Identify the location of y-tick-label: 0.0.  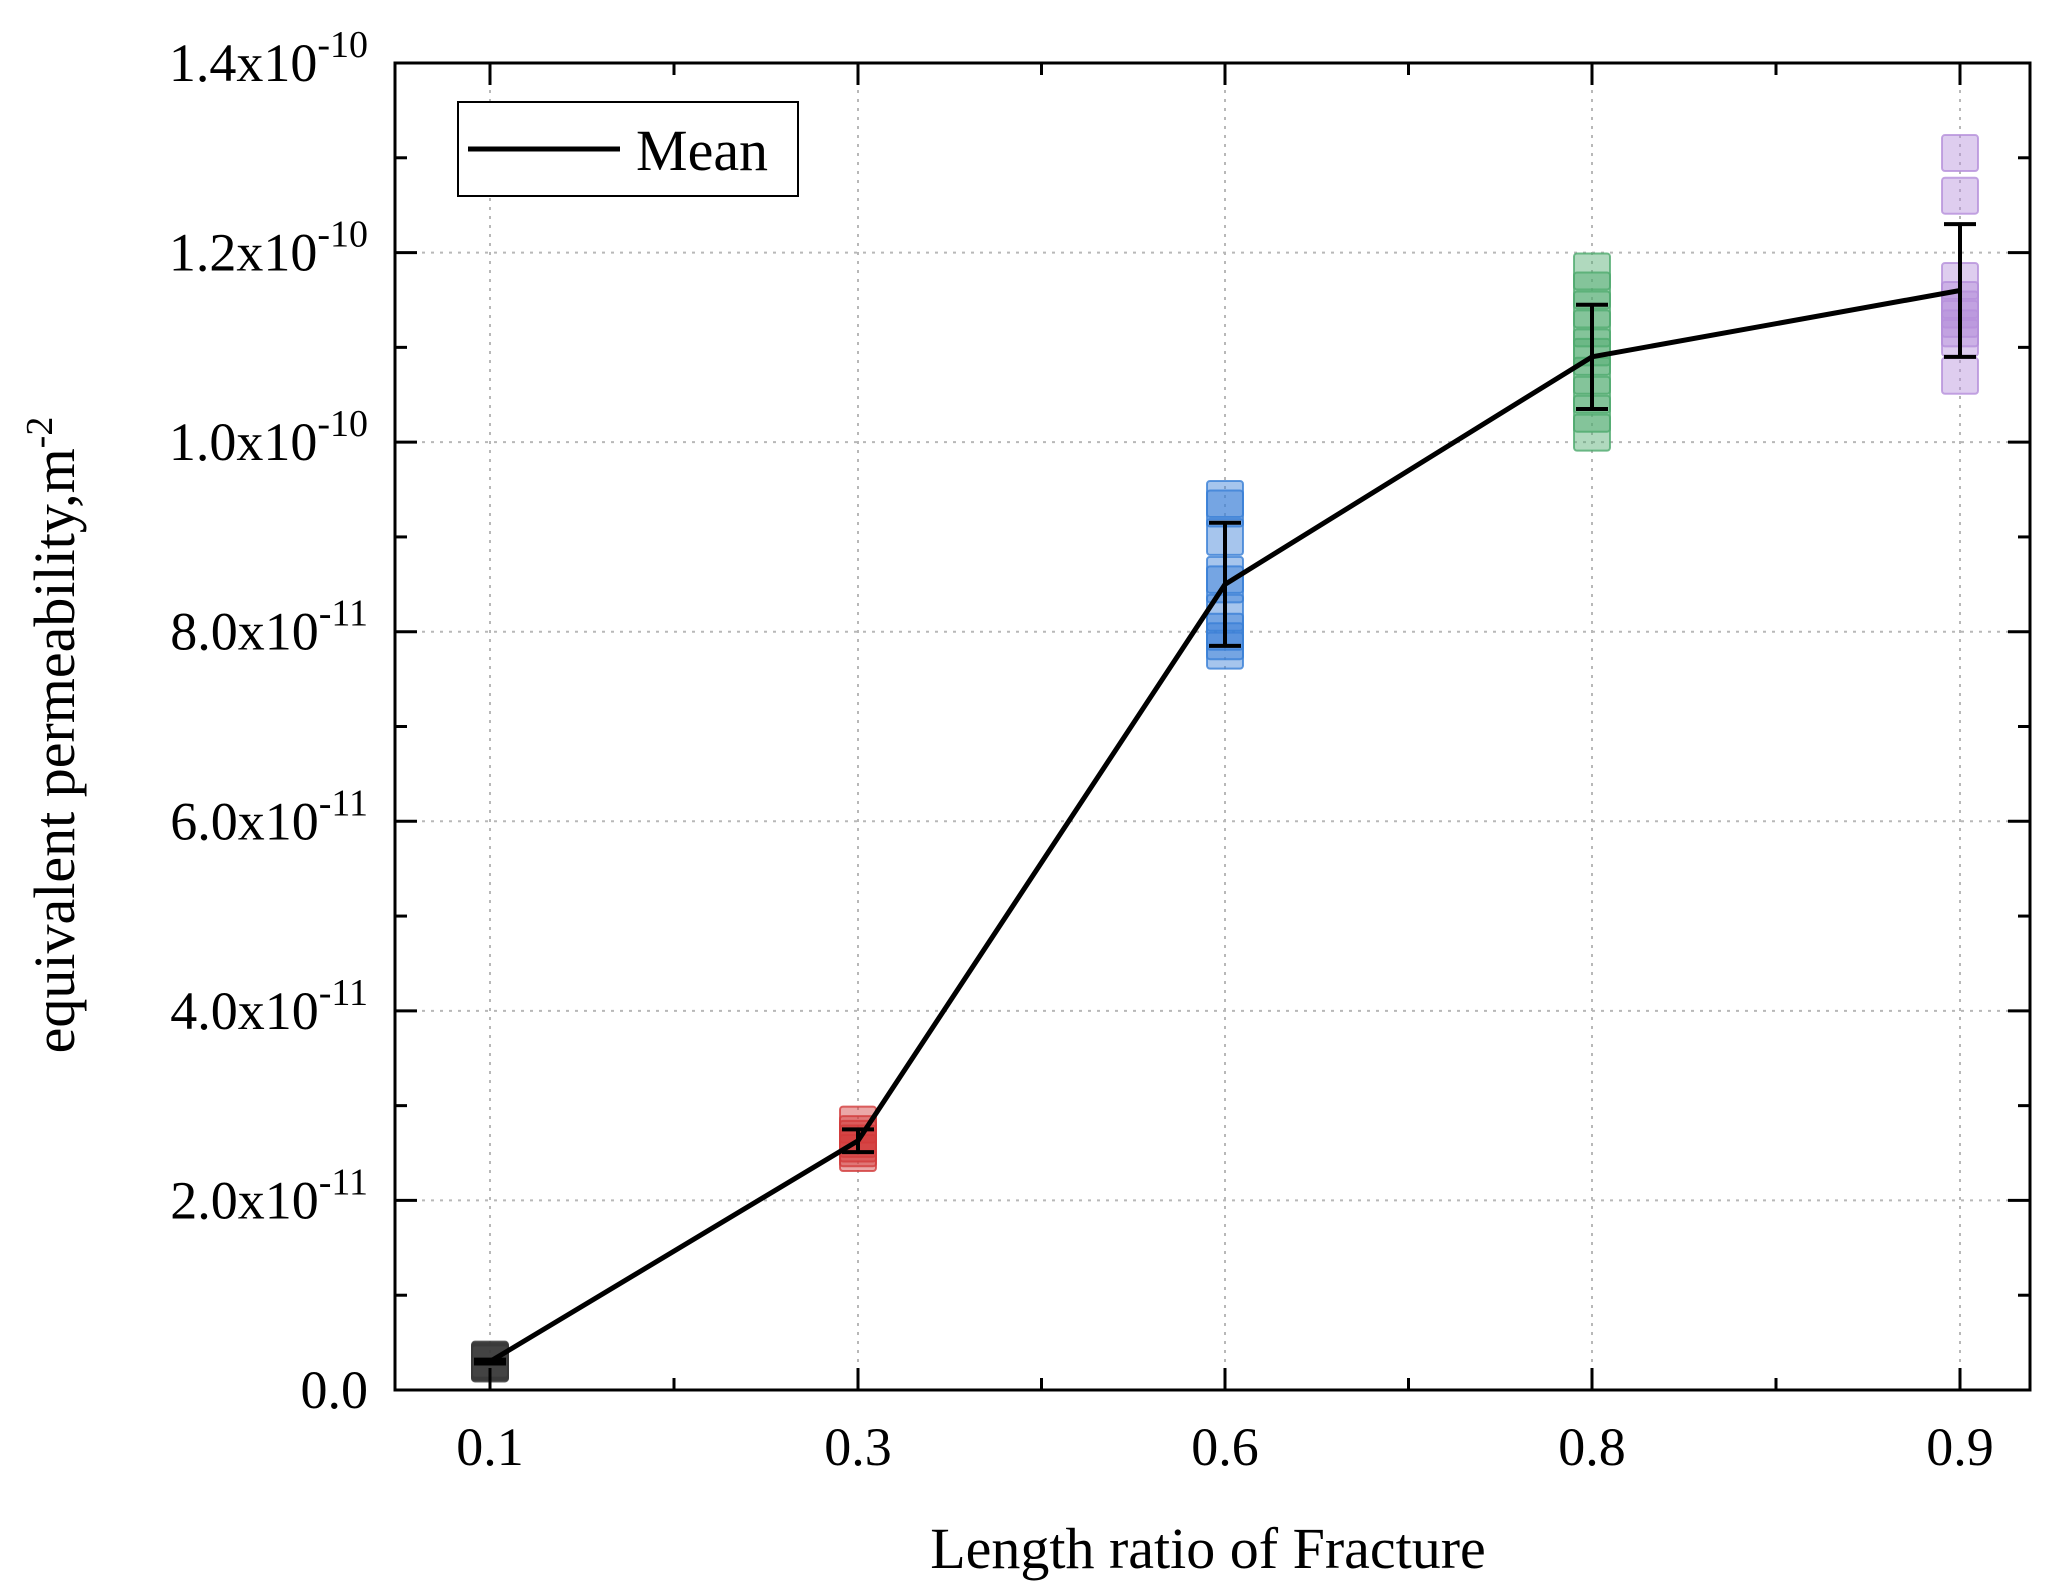
(335, 1390).